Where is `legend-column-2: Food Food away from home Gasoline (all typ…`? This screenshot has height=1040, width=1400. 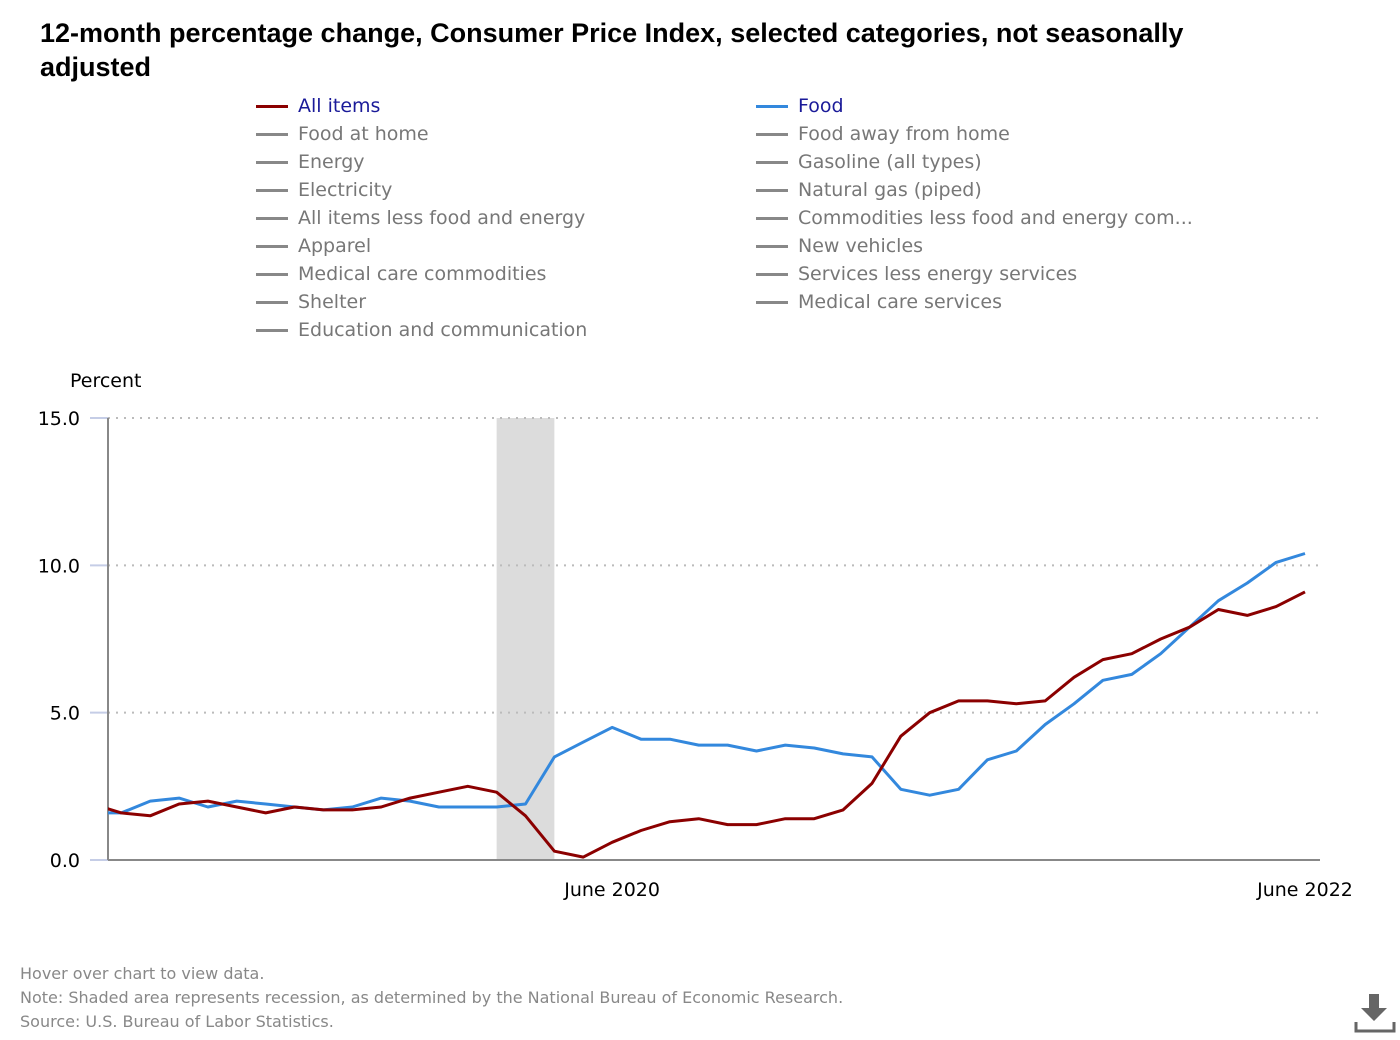 legend-column-2: Food Food away from home Gasoline (all typ… is located at coordinates (974, 204).